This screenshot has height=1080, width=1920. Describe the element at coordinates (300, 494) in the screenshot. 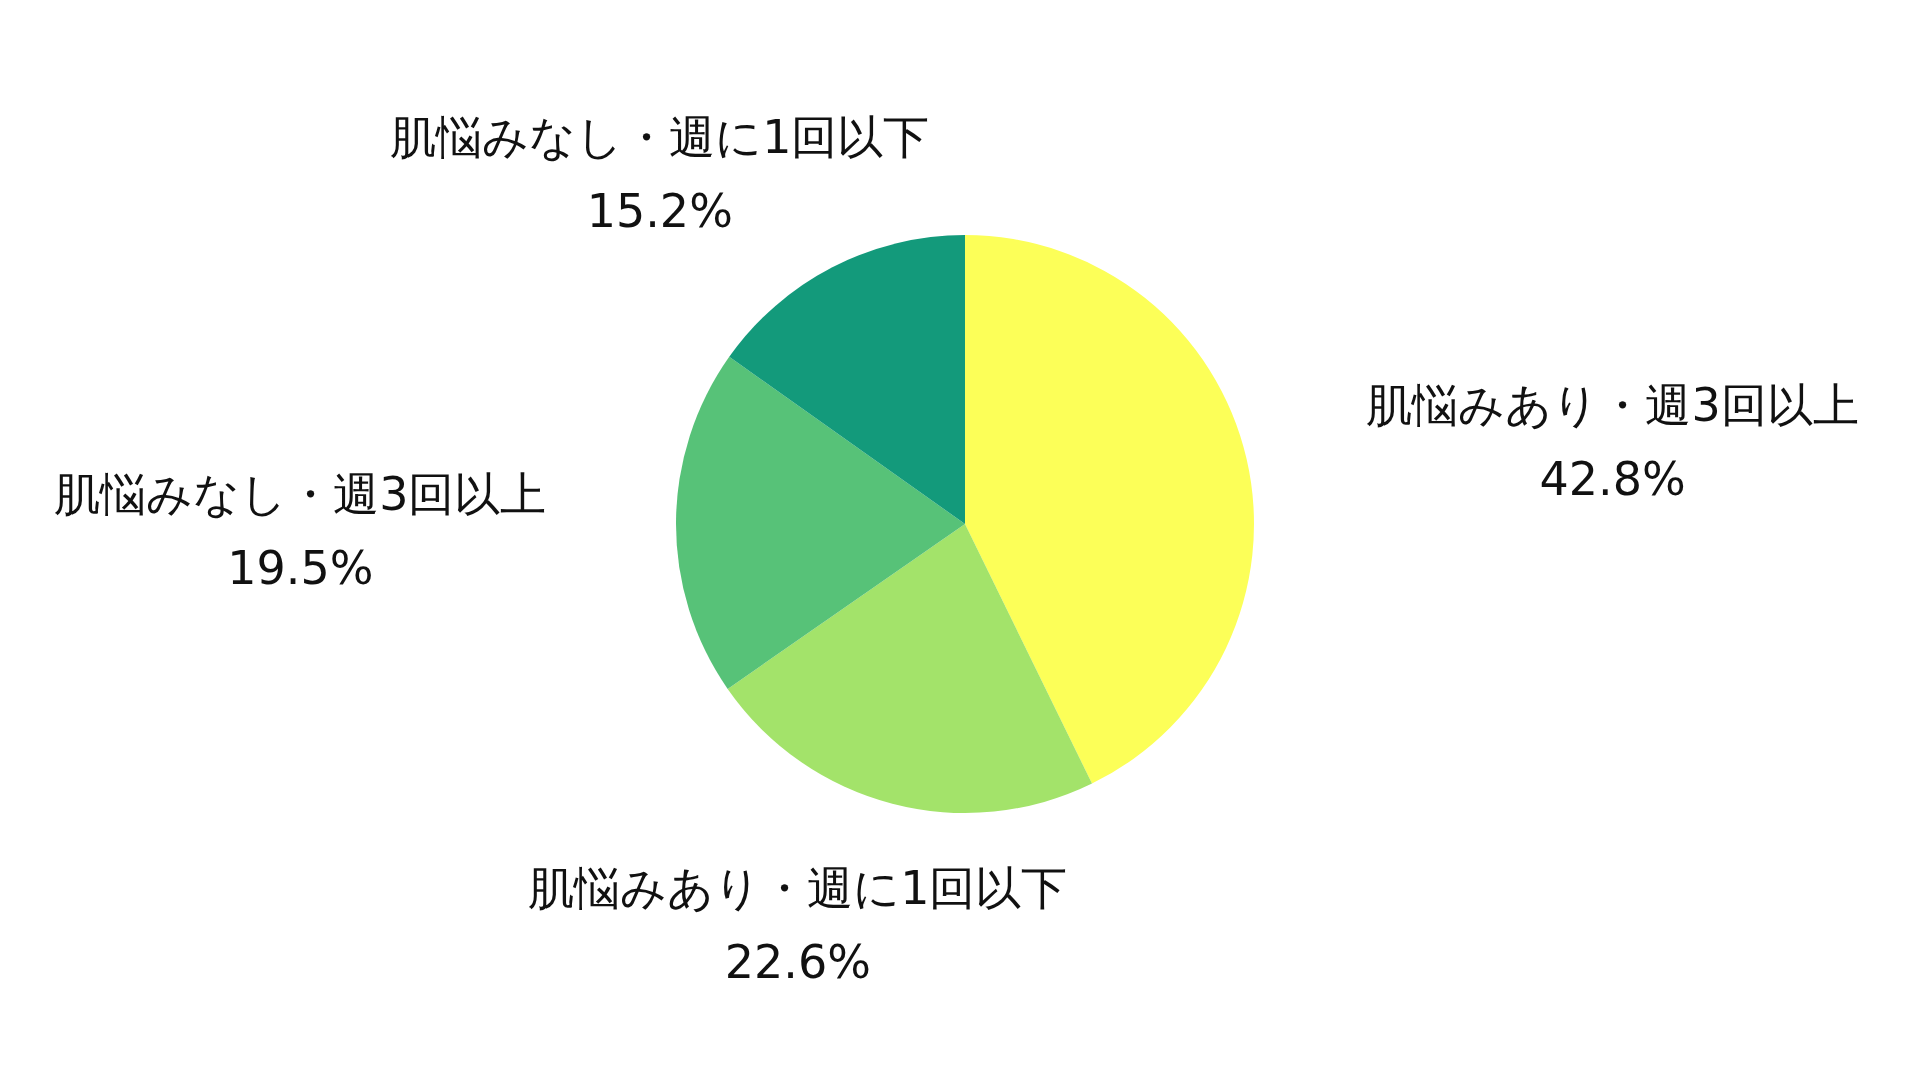

I see `slice-label: 肌悩みなし・週3回以上` at that location.